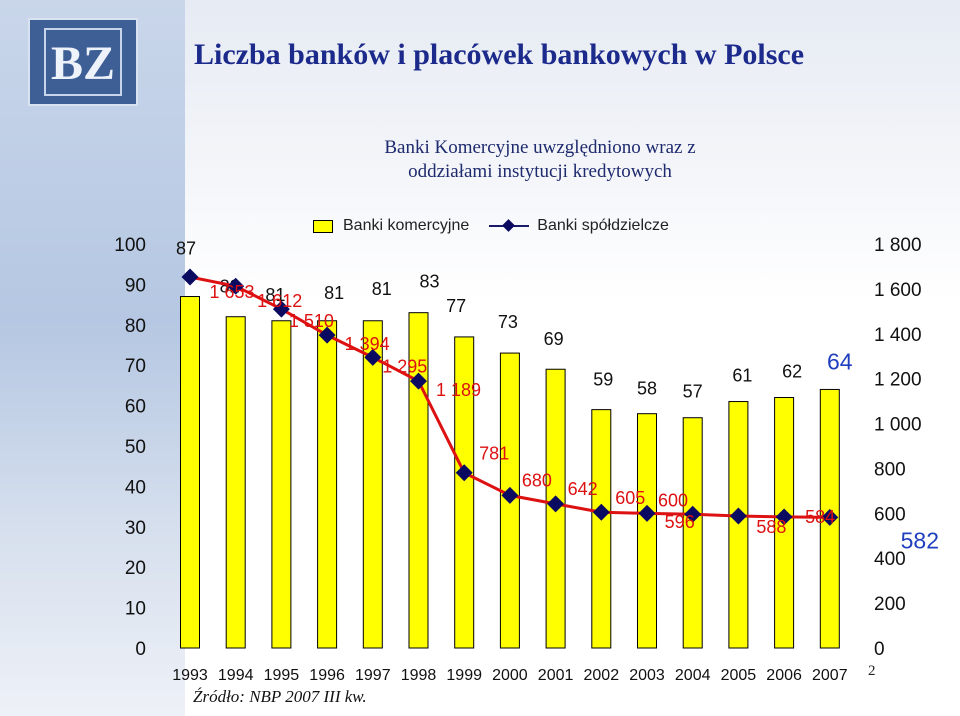  I want to click on x-tick-label: 2005, so click(739, 675).